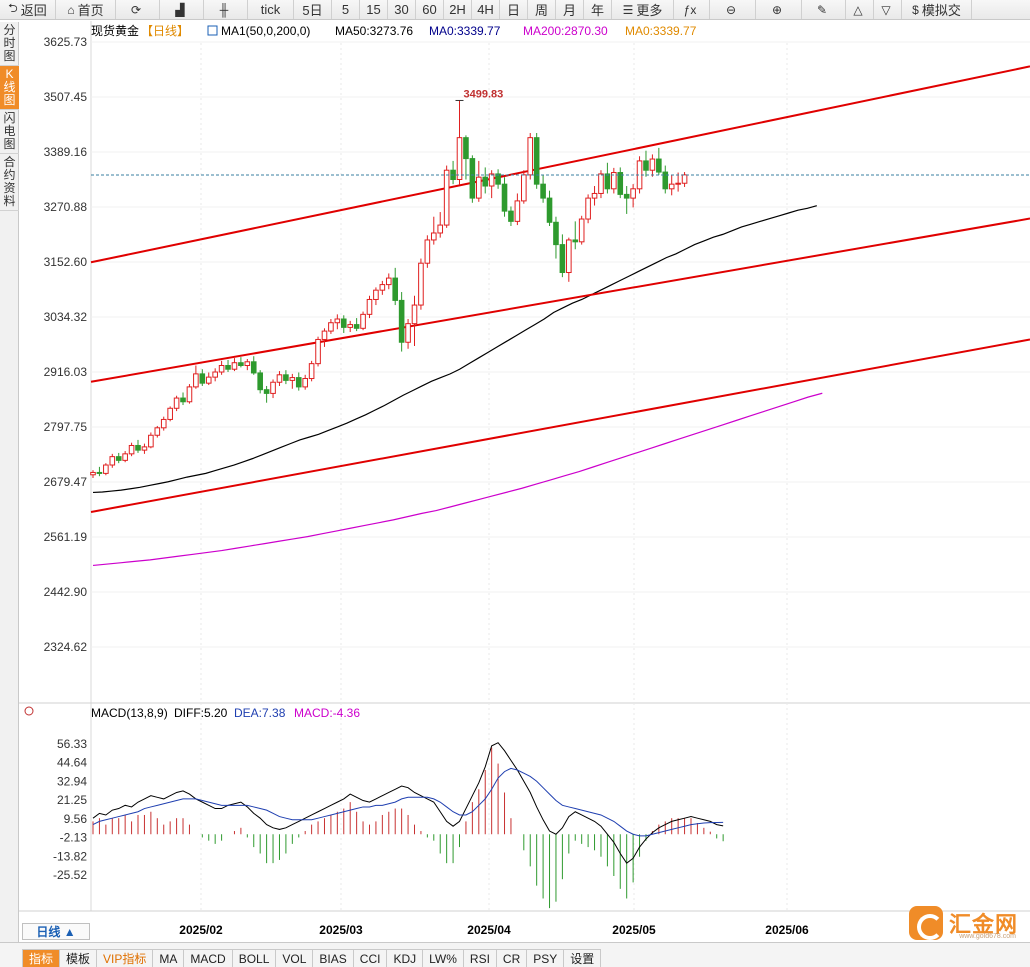 The height and width of the screenshot is (967, 1030). I want to click on toolbar-week-button: 周, so click(542, 9).